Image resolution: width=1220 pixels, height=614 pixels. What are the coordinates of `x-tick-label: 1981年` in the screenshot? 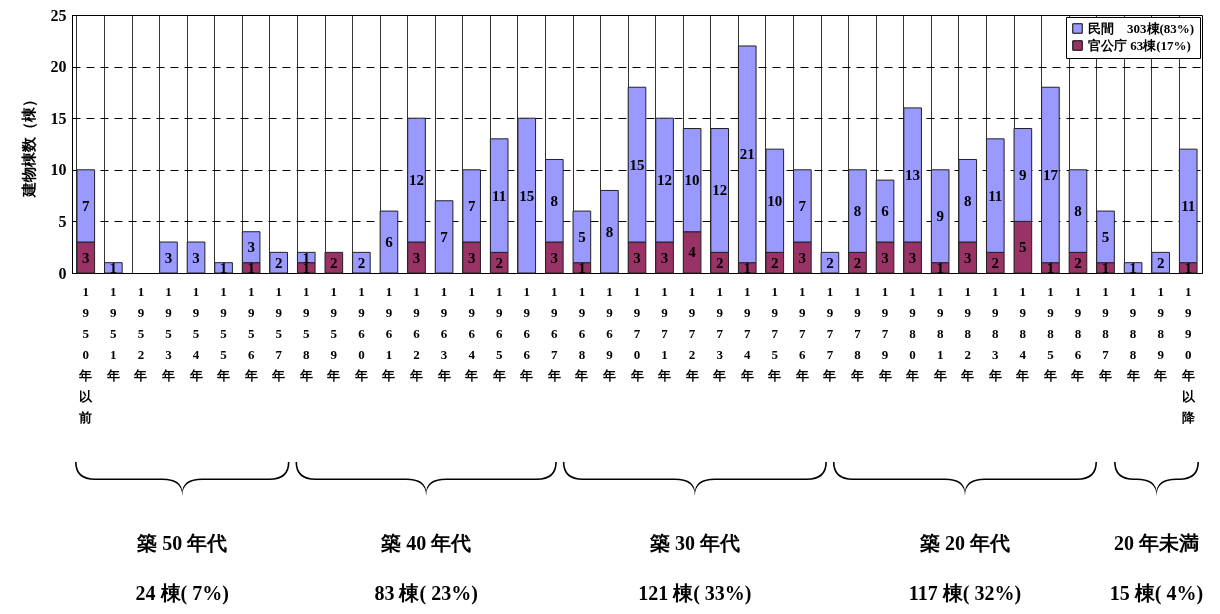 It's located at (939, 333).